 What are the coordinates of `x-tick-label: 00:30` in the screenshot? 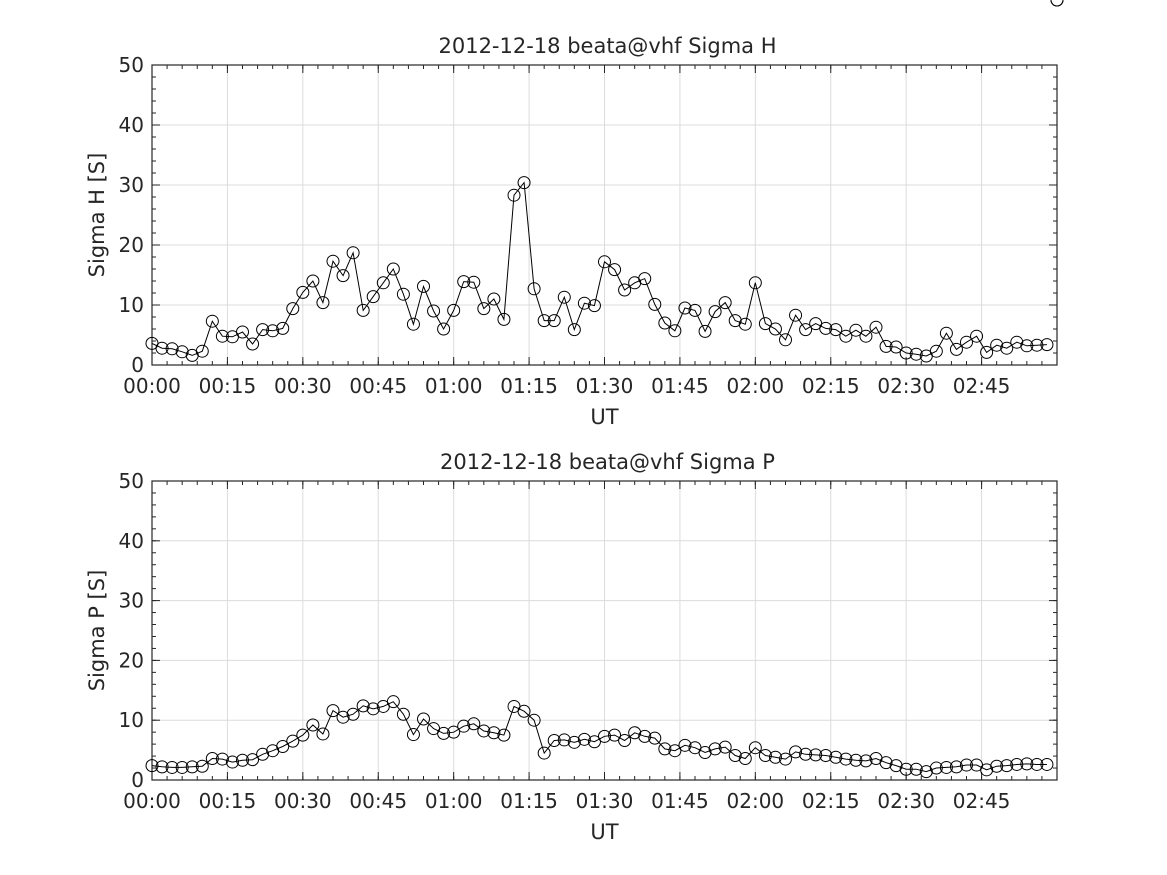 It's located at (303, 801).